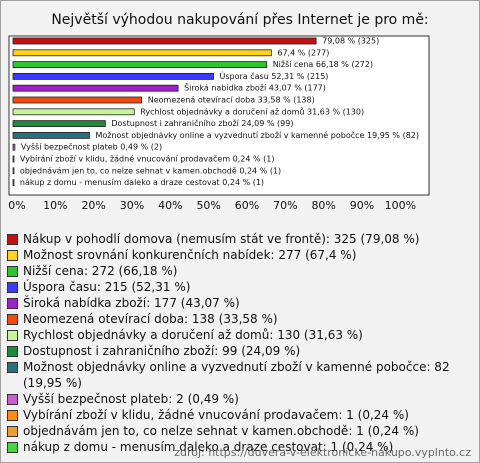 The height and width of the screenshot is (463, 480). What do you see at coordinates (247, 205) in the screenshot?
I see `x-tick-label: 60%` at bounding box center [247, 205].